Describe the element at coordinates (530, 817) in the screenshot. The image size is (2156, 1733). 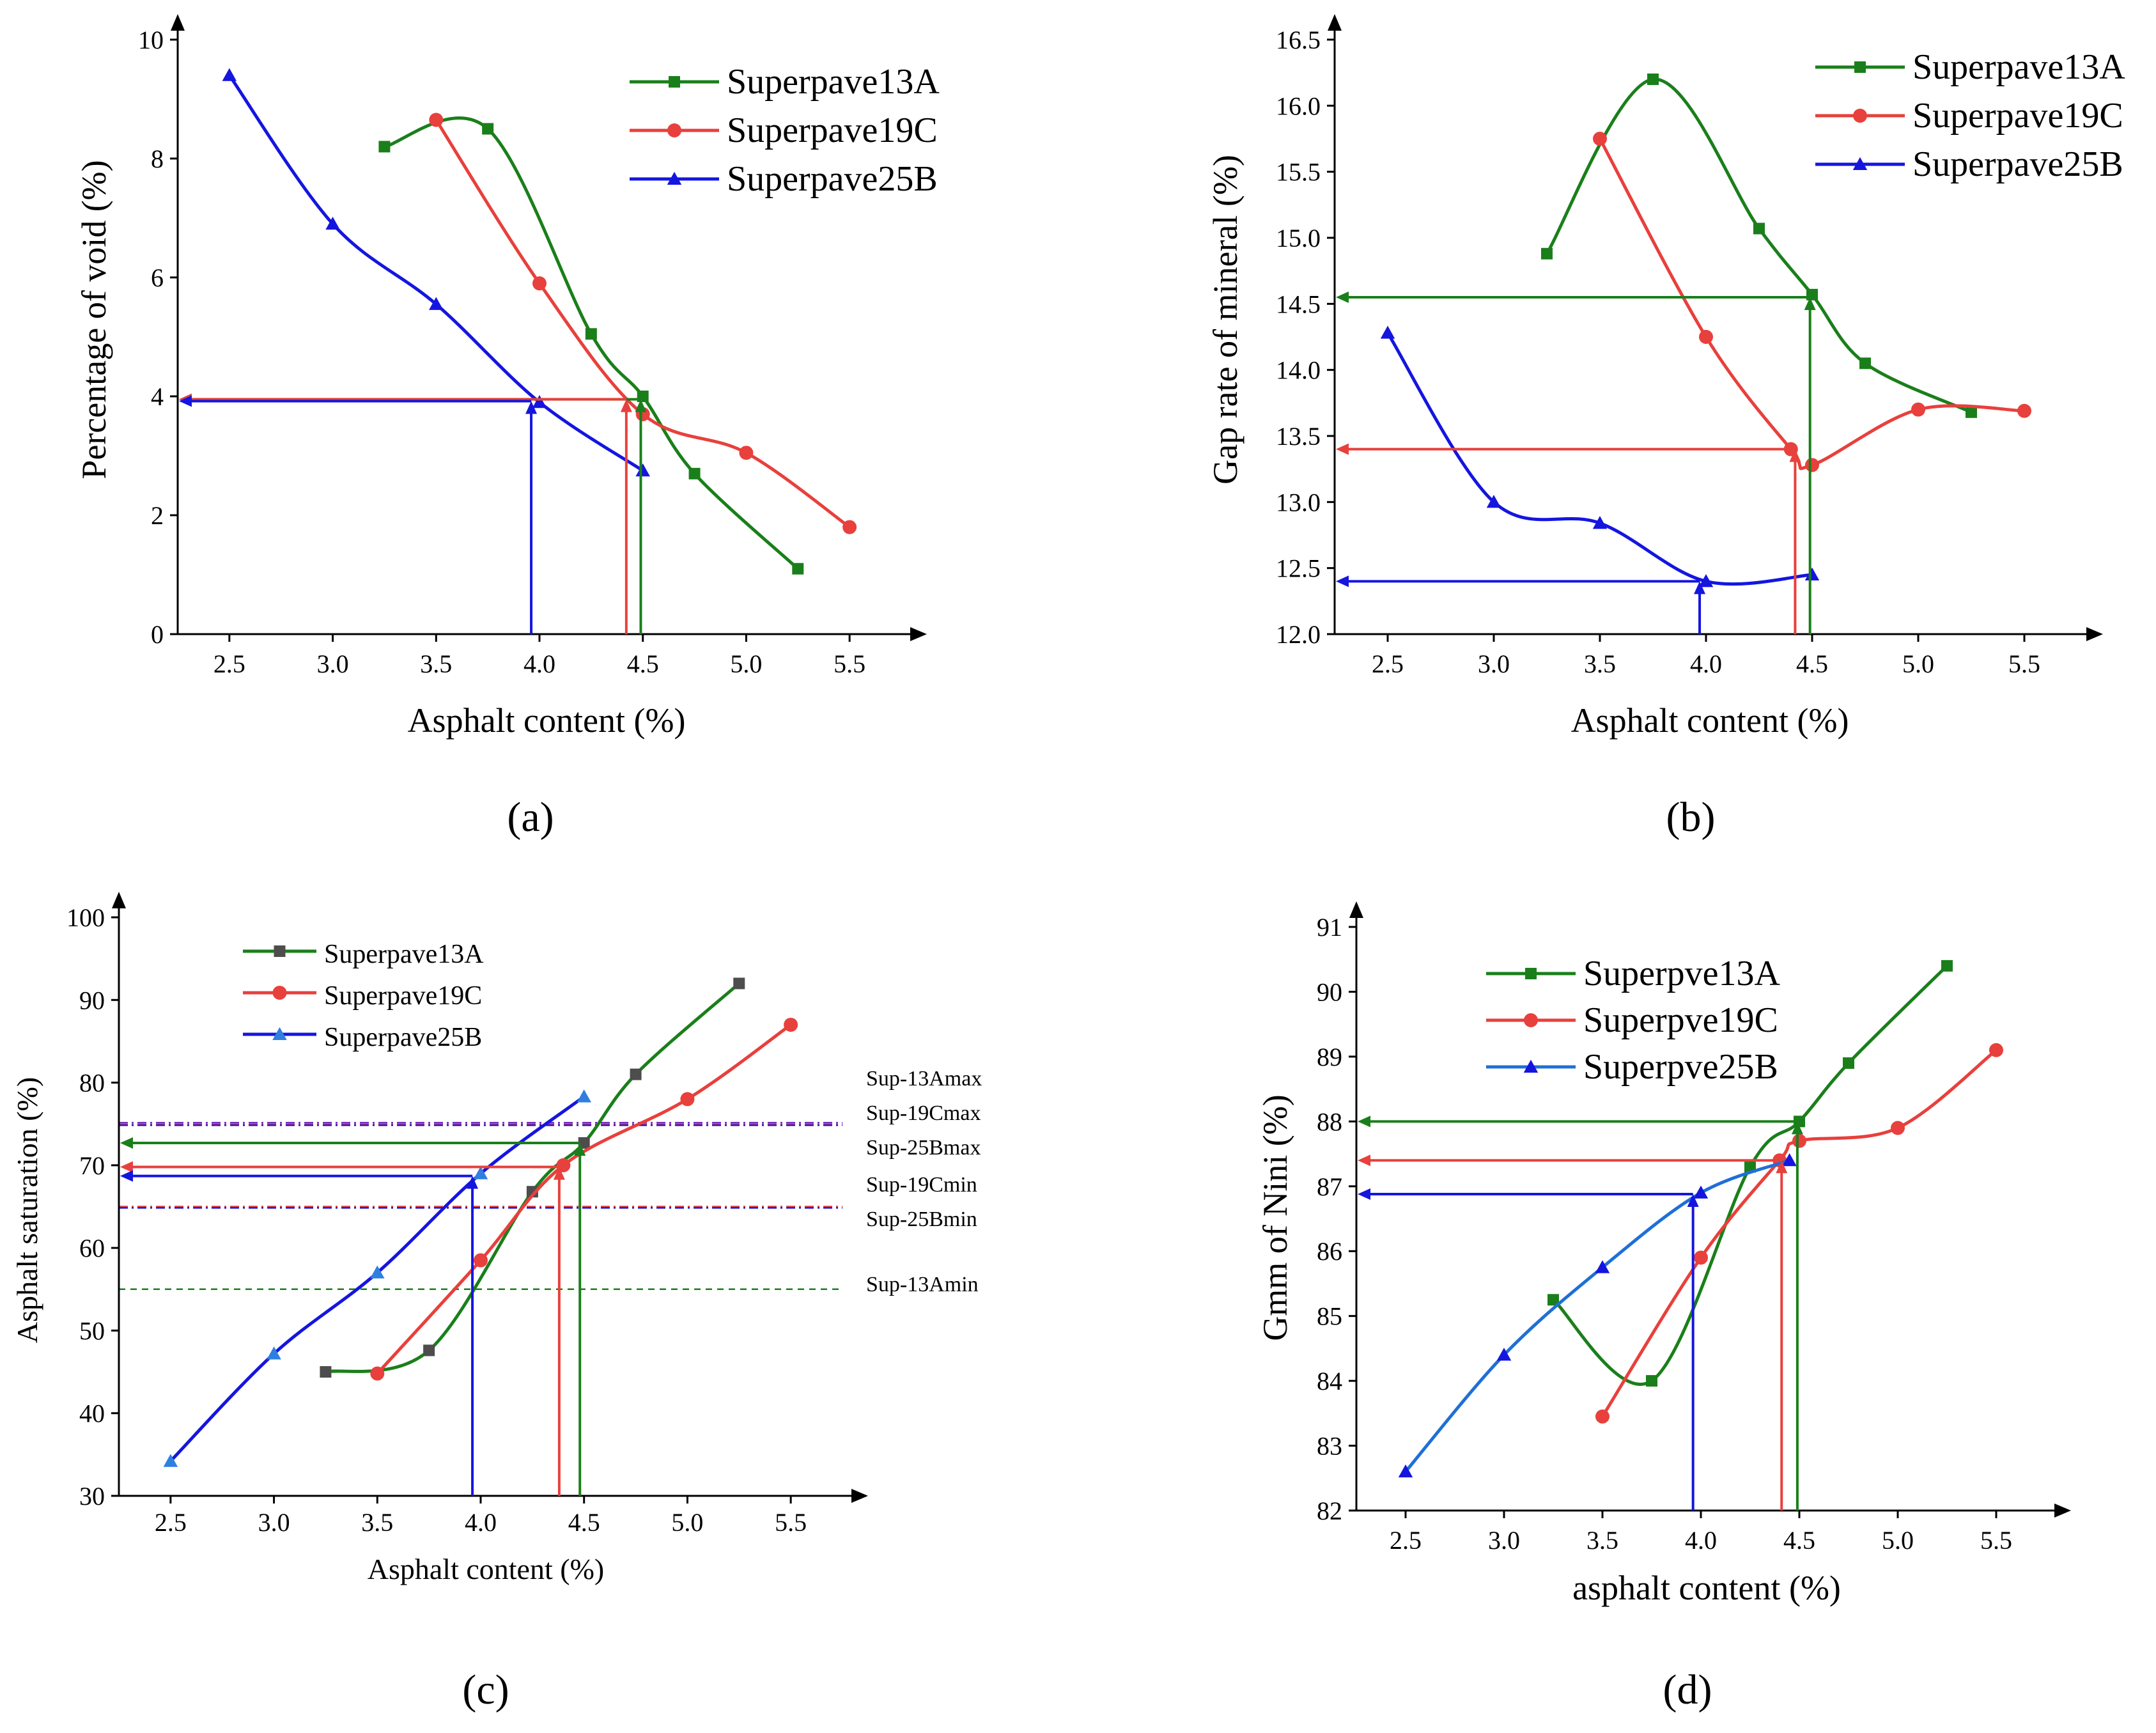
I see `panel-label: (a)` at that location.